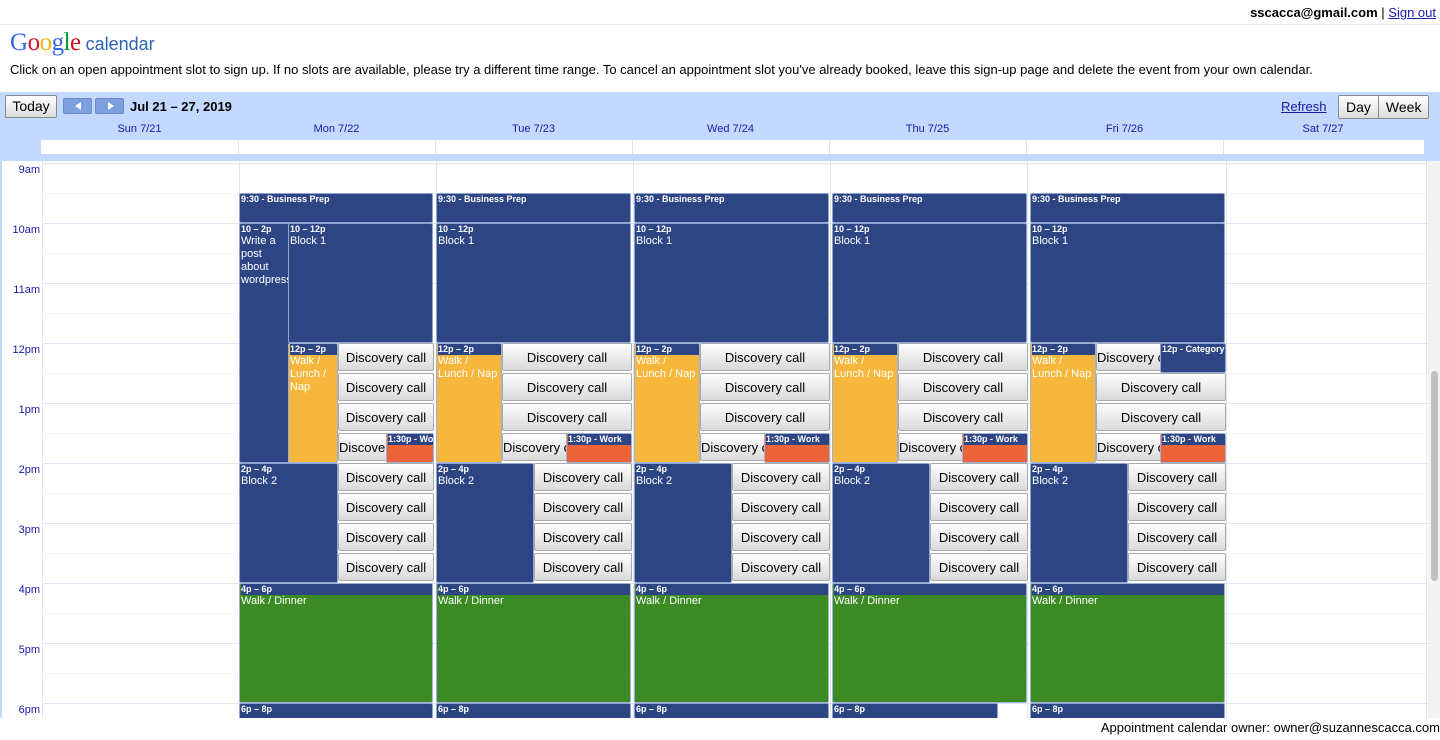  I want to click on today-button: Today, so click(31, 106).